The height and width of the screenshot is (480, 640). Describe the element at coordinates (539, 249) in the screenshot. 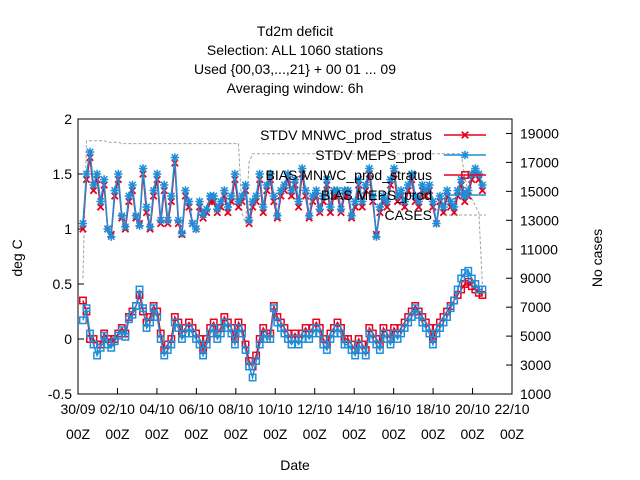

I see `y2-tick-label: 11000` at that location.